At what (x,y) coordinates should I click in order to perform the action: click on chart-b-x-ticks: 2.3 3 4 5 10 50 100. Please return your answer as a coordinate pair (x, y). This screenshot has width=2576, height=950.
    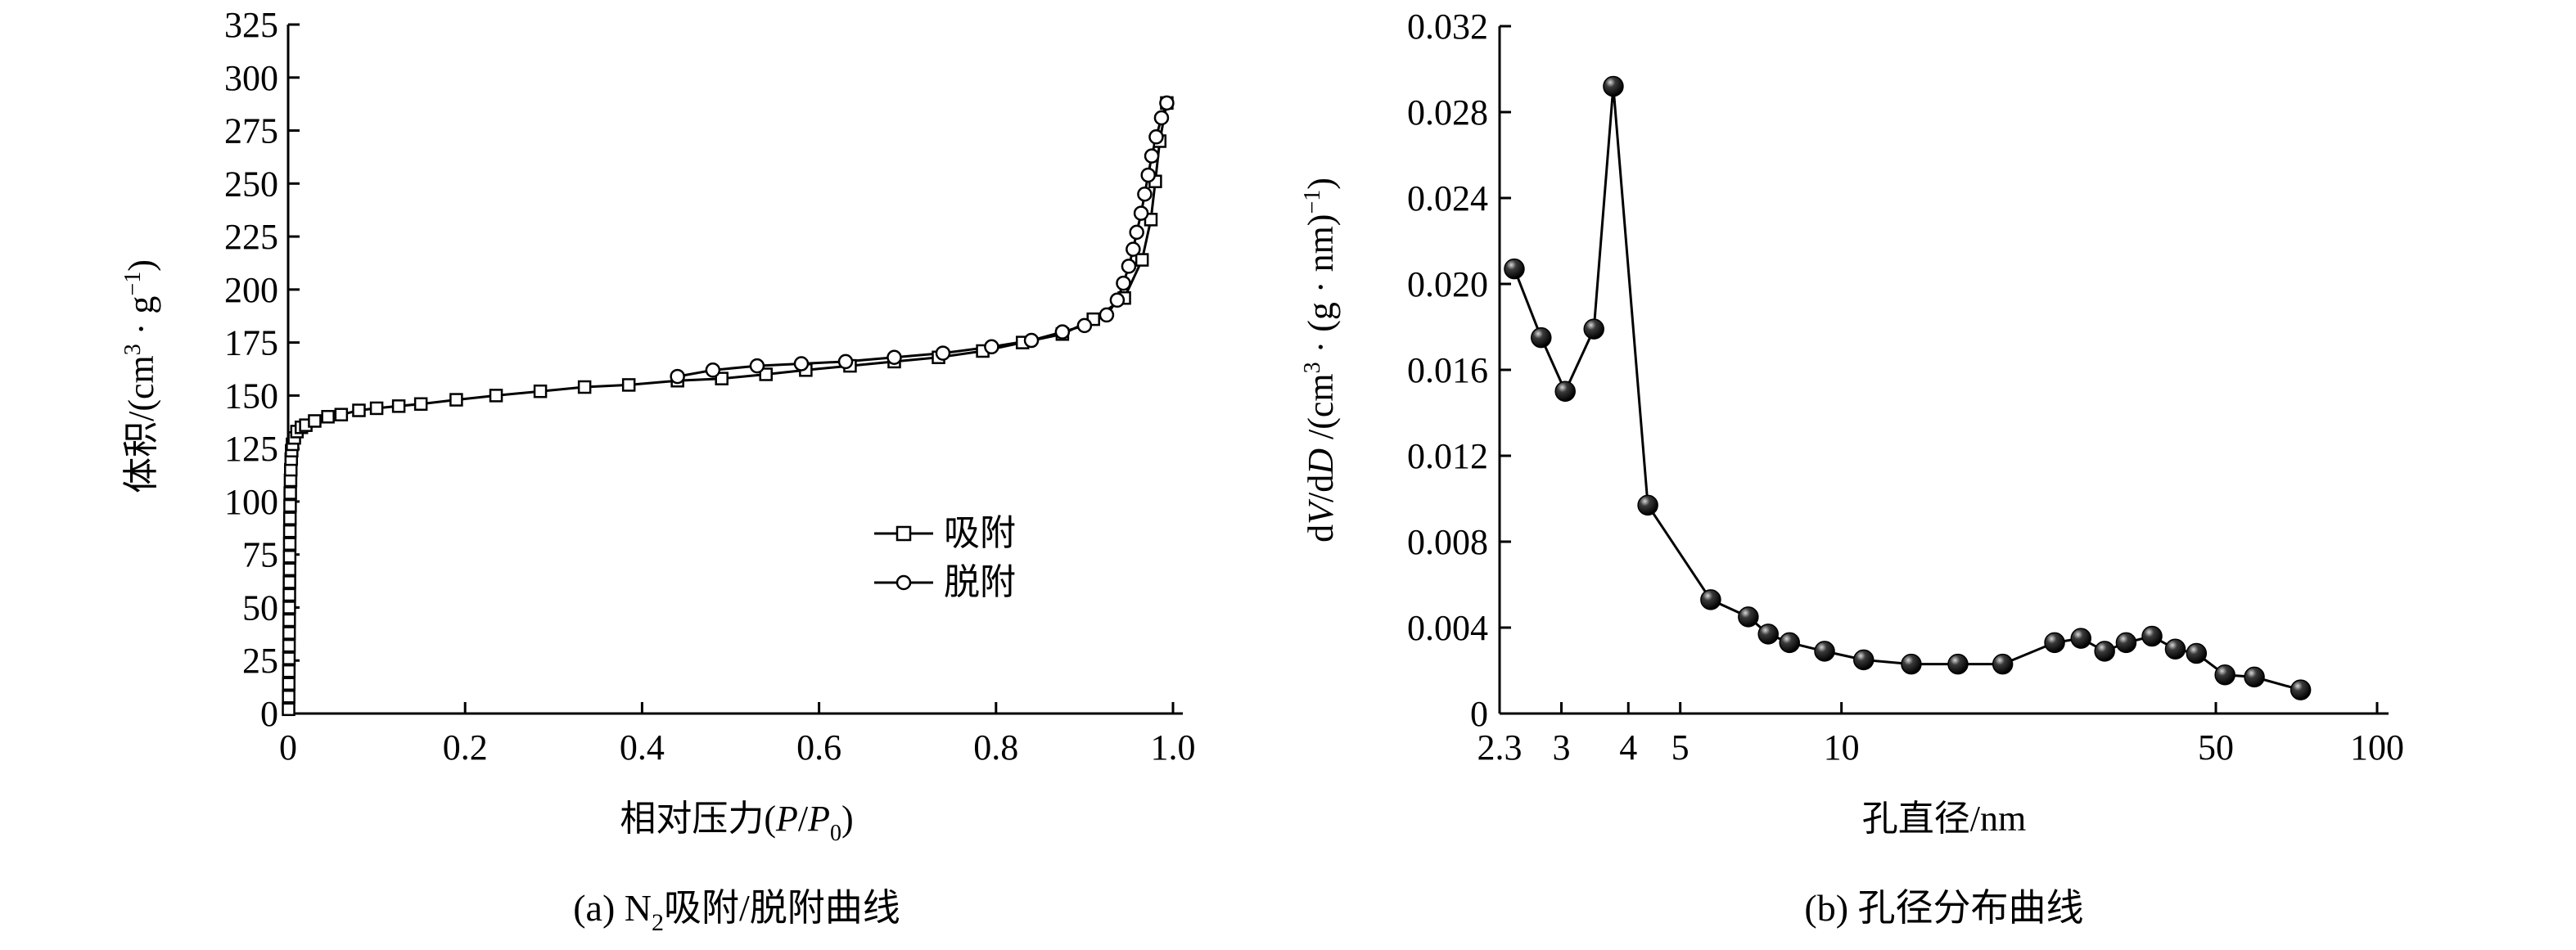
    Looking at the image, I should click on (1940, 735).